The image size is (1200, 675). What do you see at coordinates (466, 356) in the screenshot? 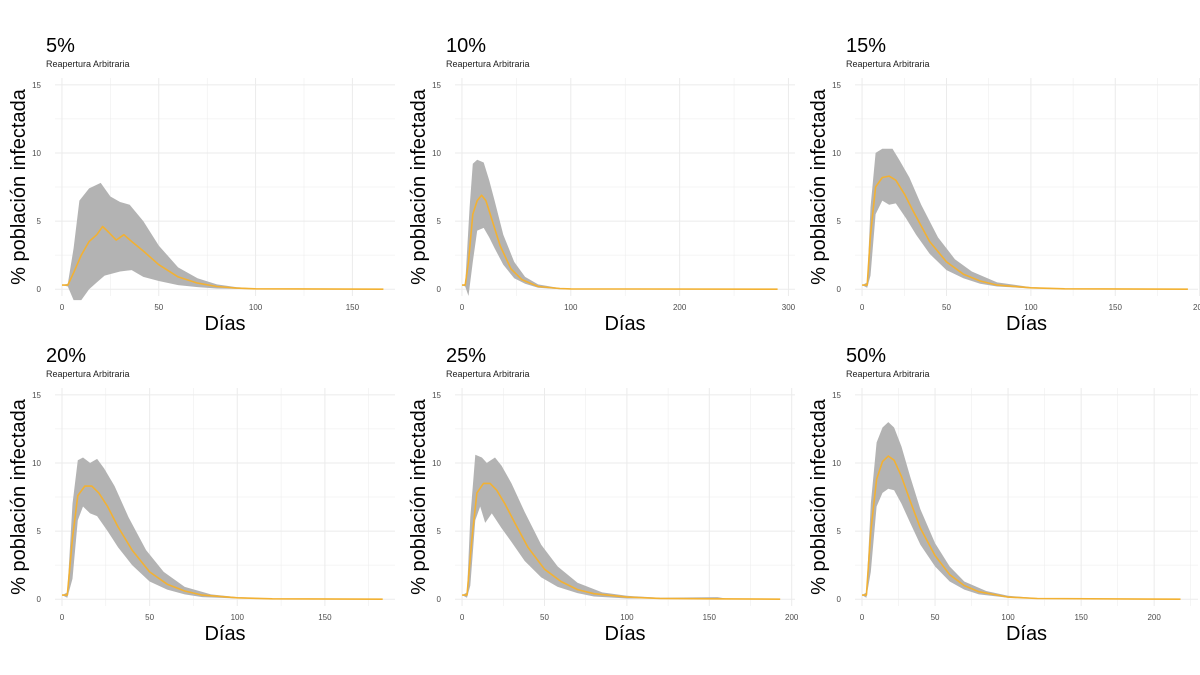
I see `panel-title: 25%` at bounding box center [466, 356].